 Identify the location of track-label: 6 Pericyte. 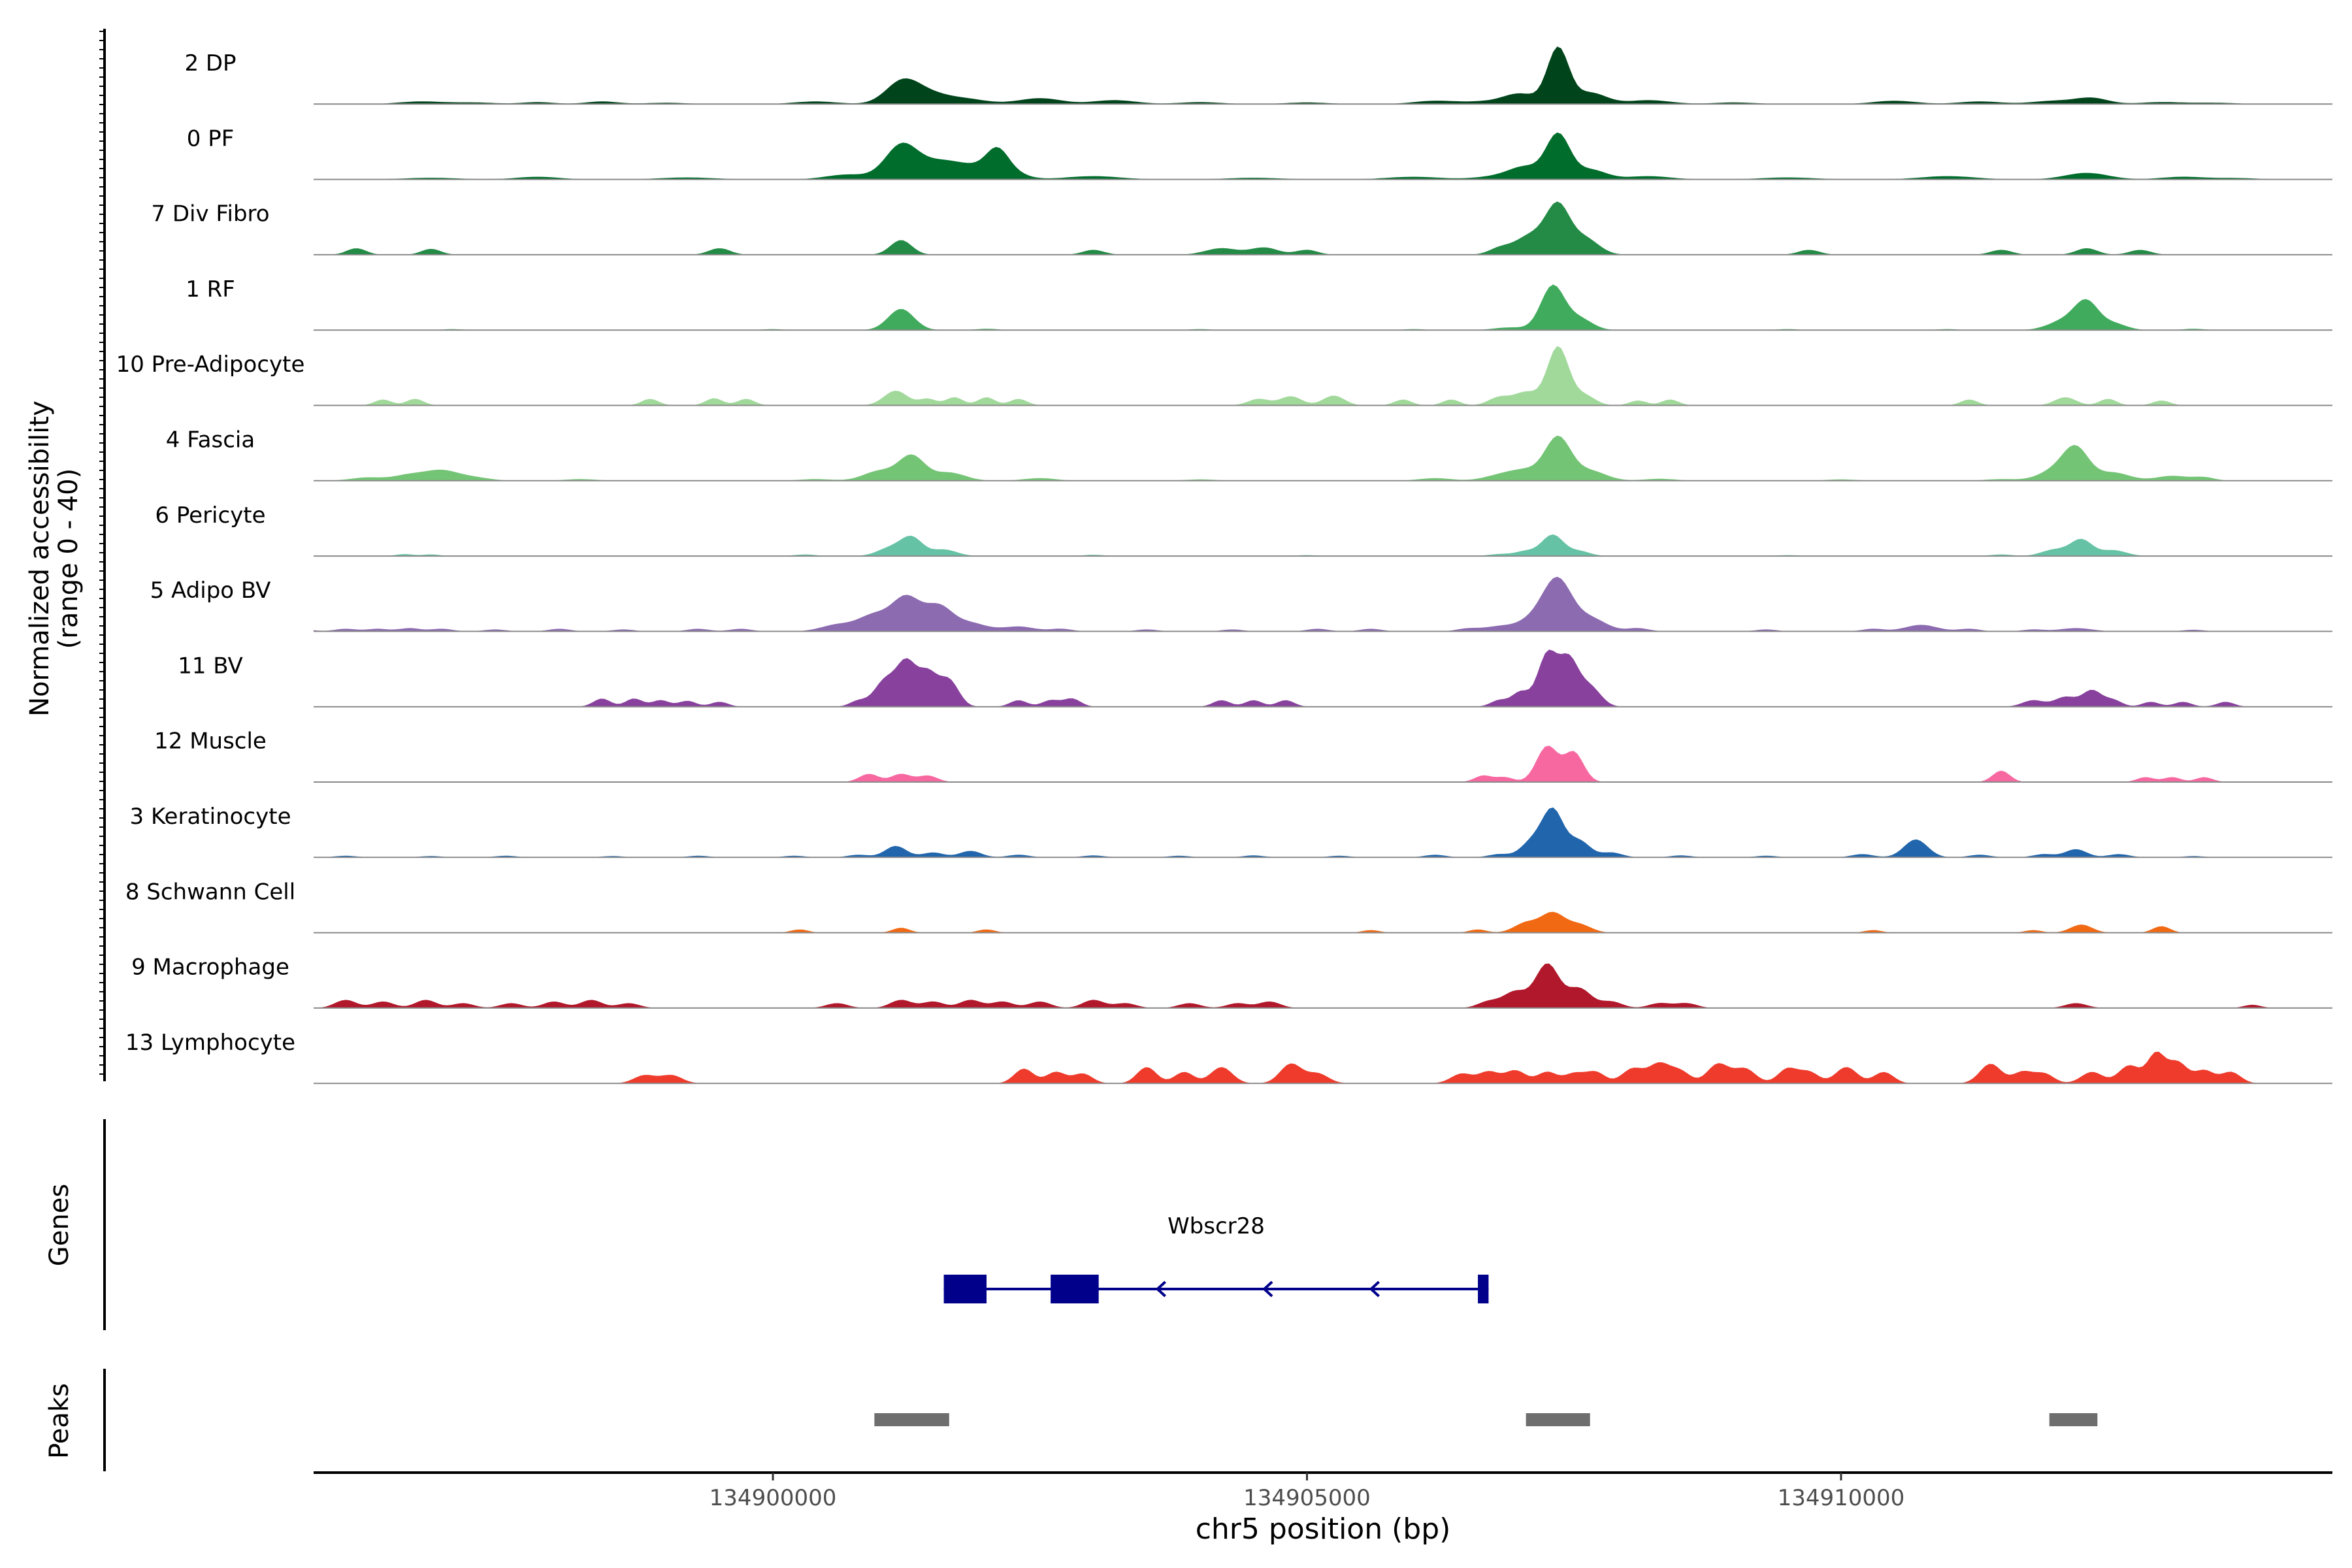
(210, 515).